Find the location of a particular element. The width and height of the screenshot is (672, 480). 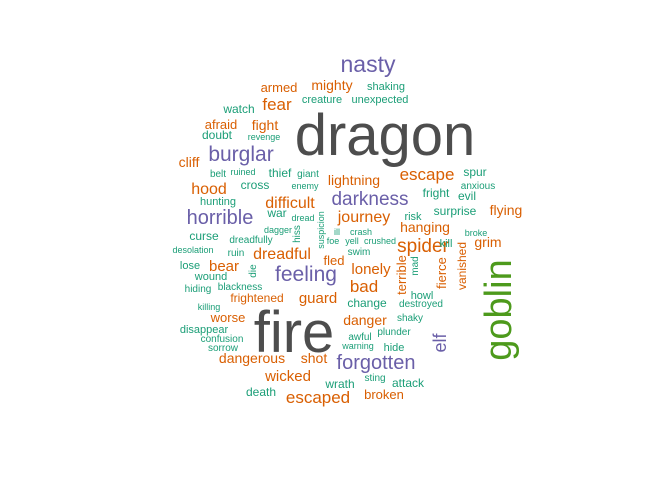

word-ruin: ruin is located at coordinates (236, 253).